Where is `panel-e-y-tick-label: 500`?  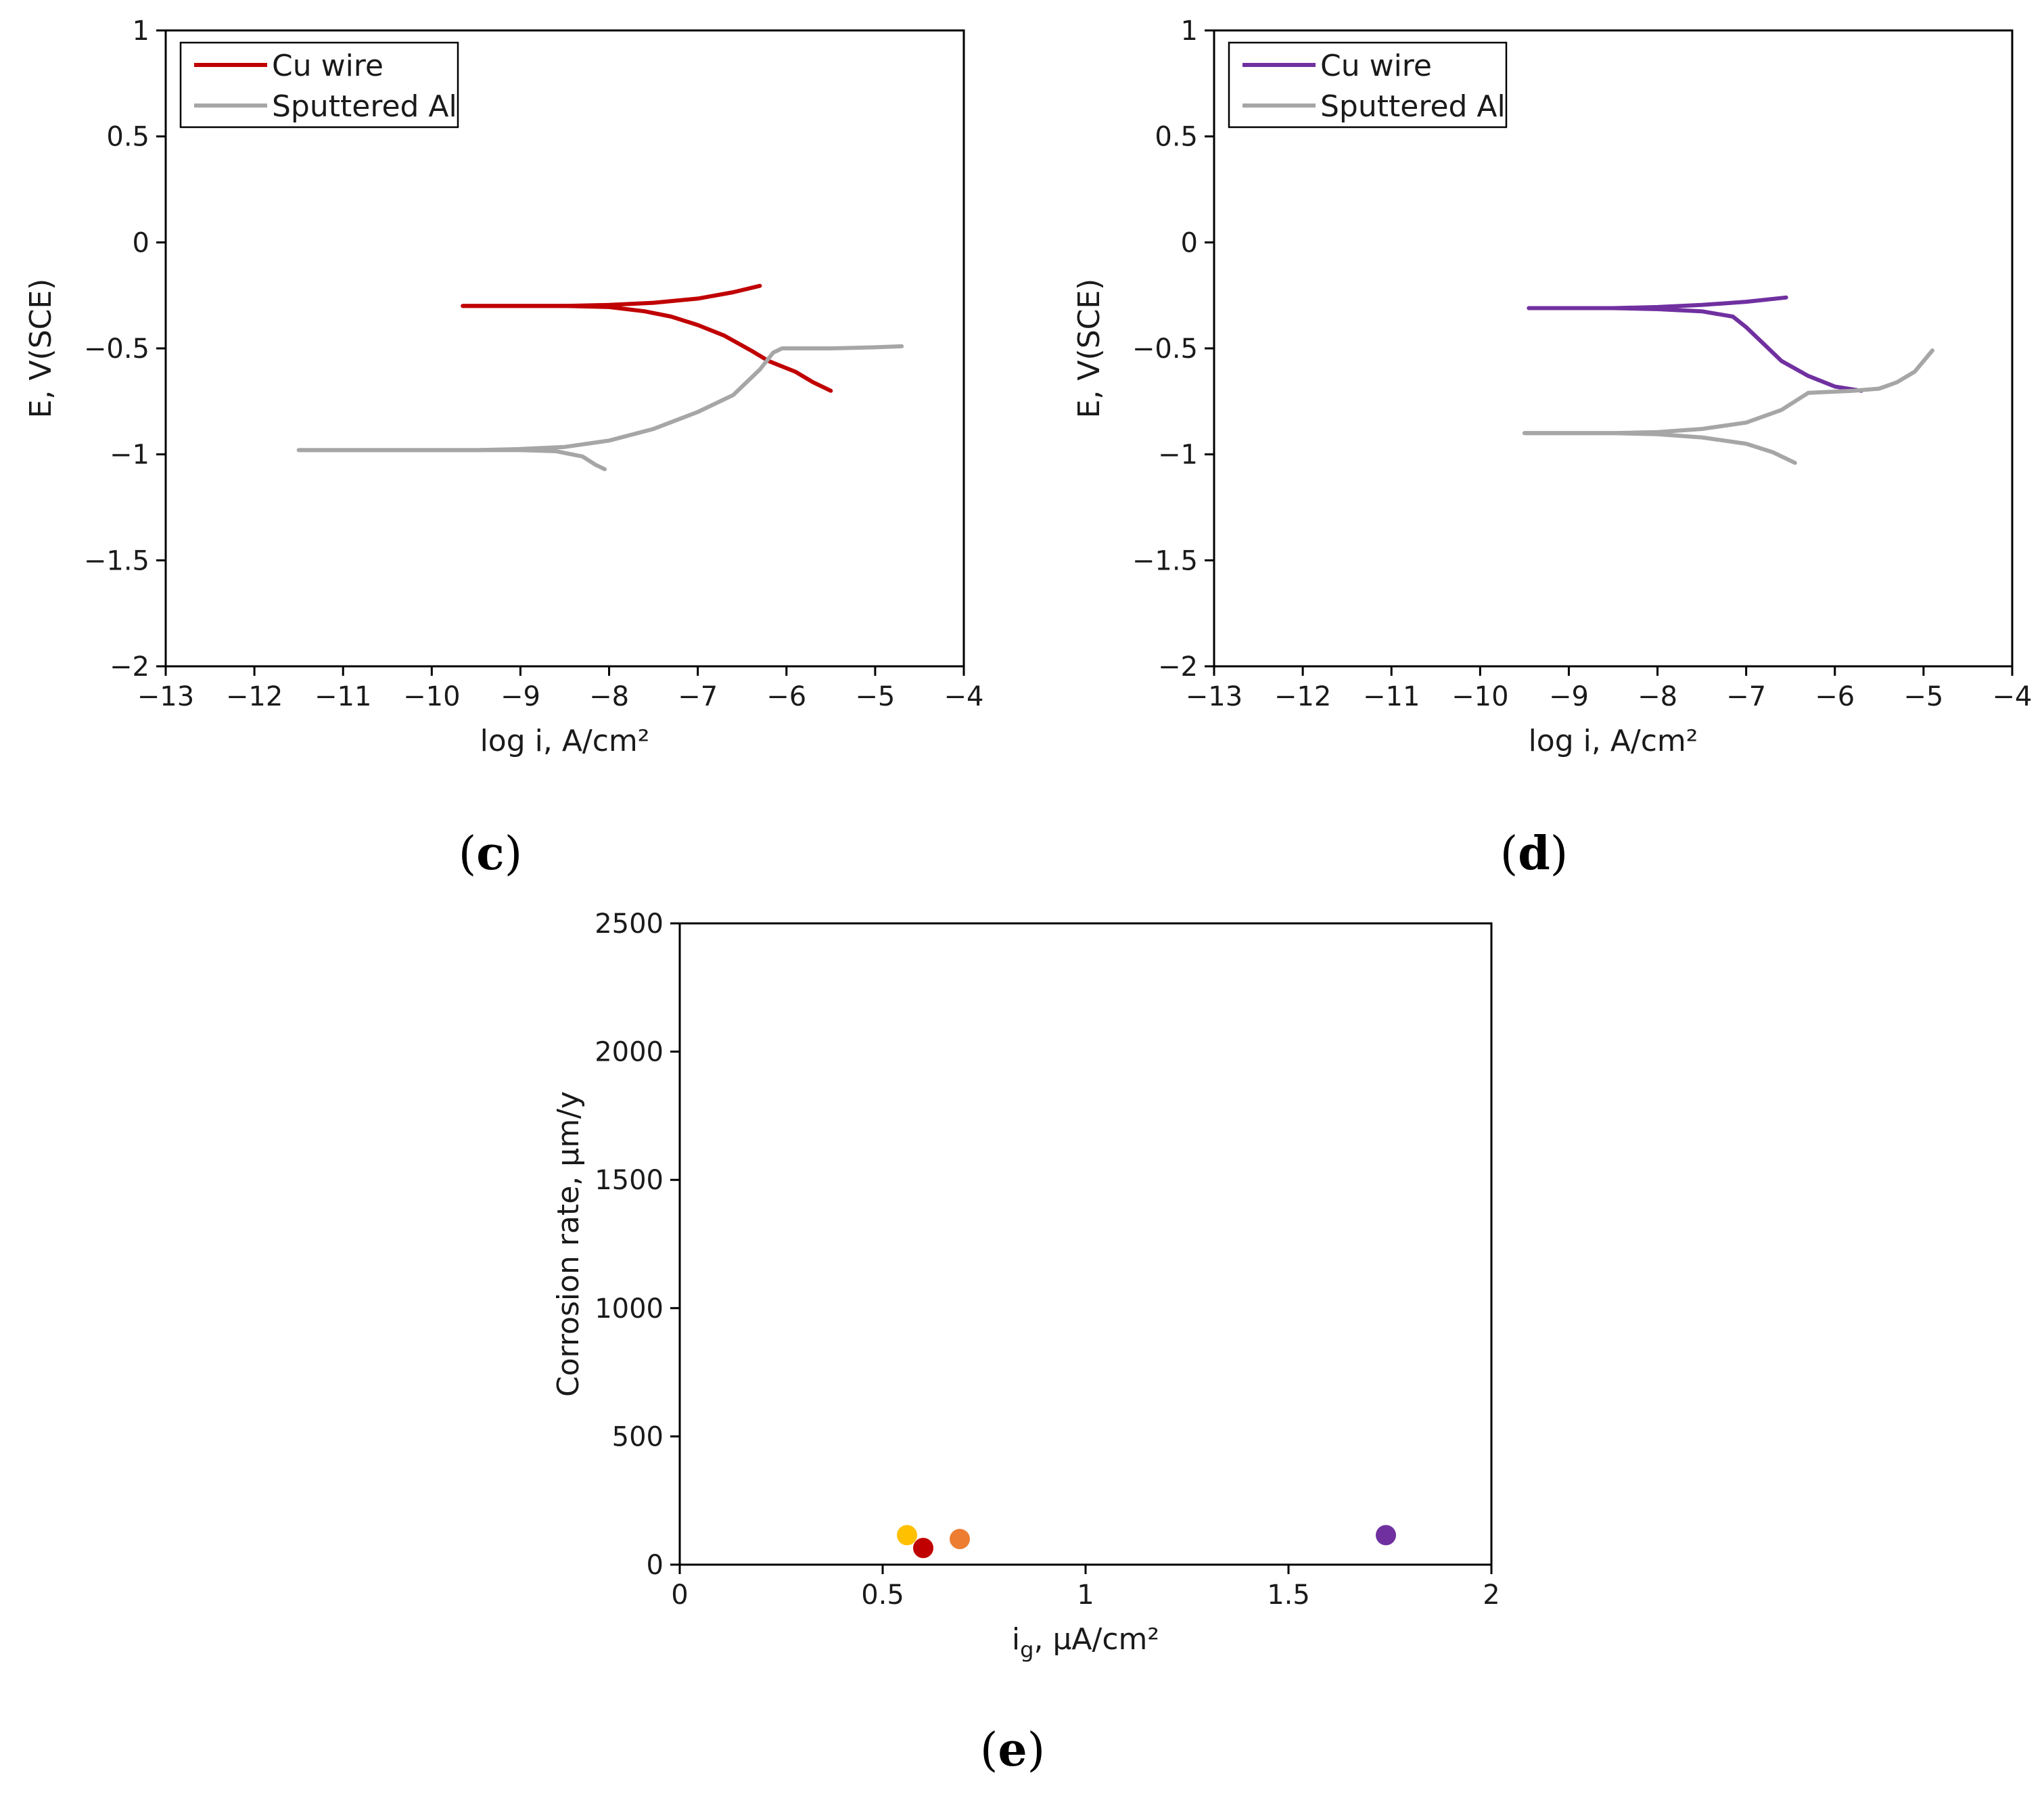 panel-e-y-tick-label: 500 is located at coordinates (638, 1436).